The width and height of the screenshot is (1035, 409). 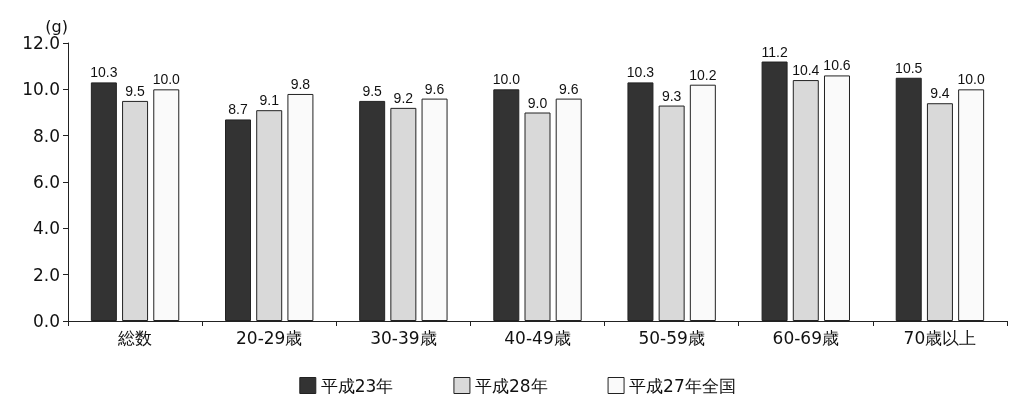 What do you see at coordinates (703, 74) in the screenshot?
I see `data-label: 10.2` at bounding box center [703, 74].